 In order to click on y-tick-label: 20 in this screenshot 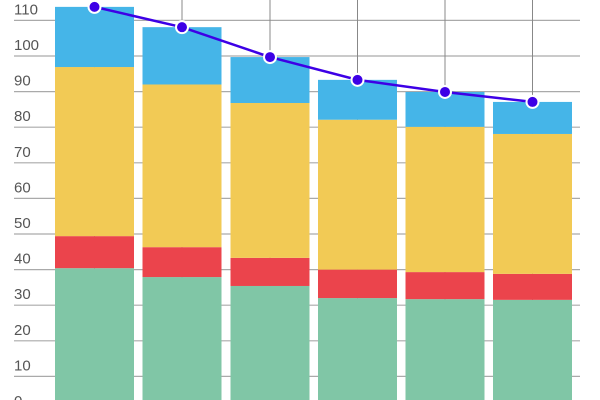, I will do `click(22, 330)`.